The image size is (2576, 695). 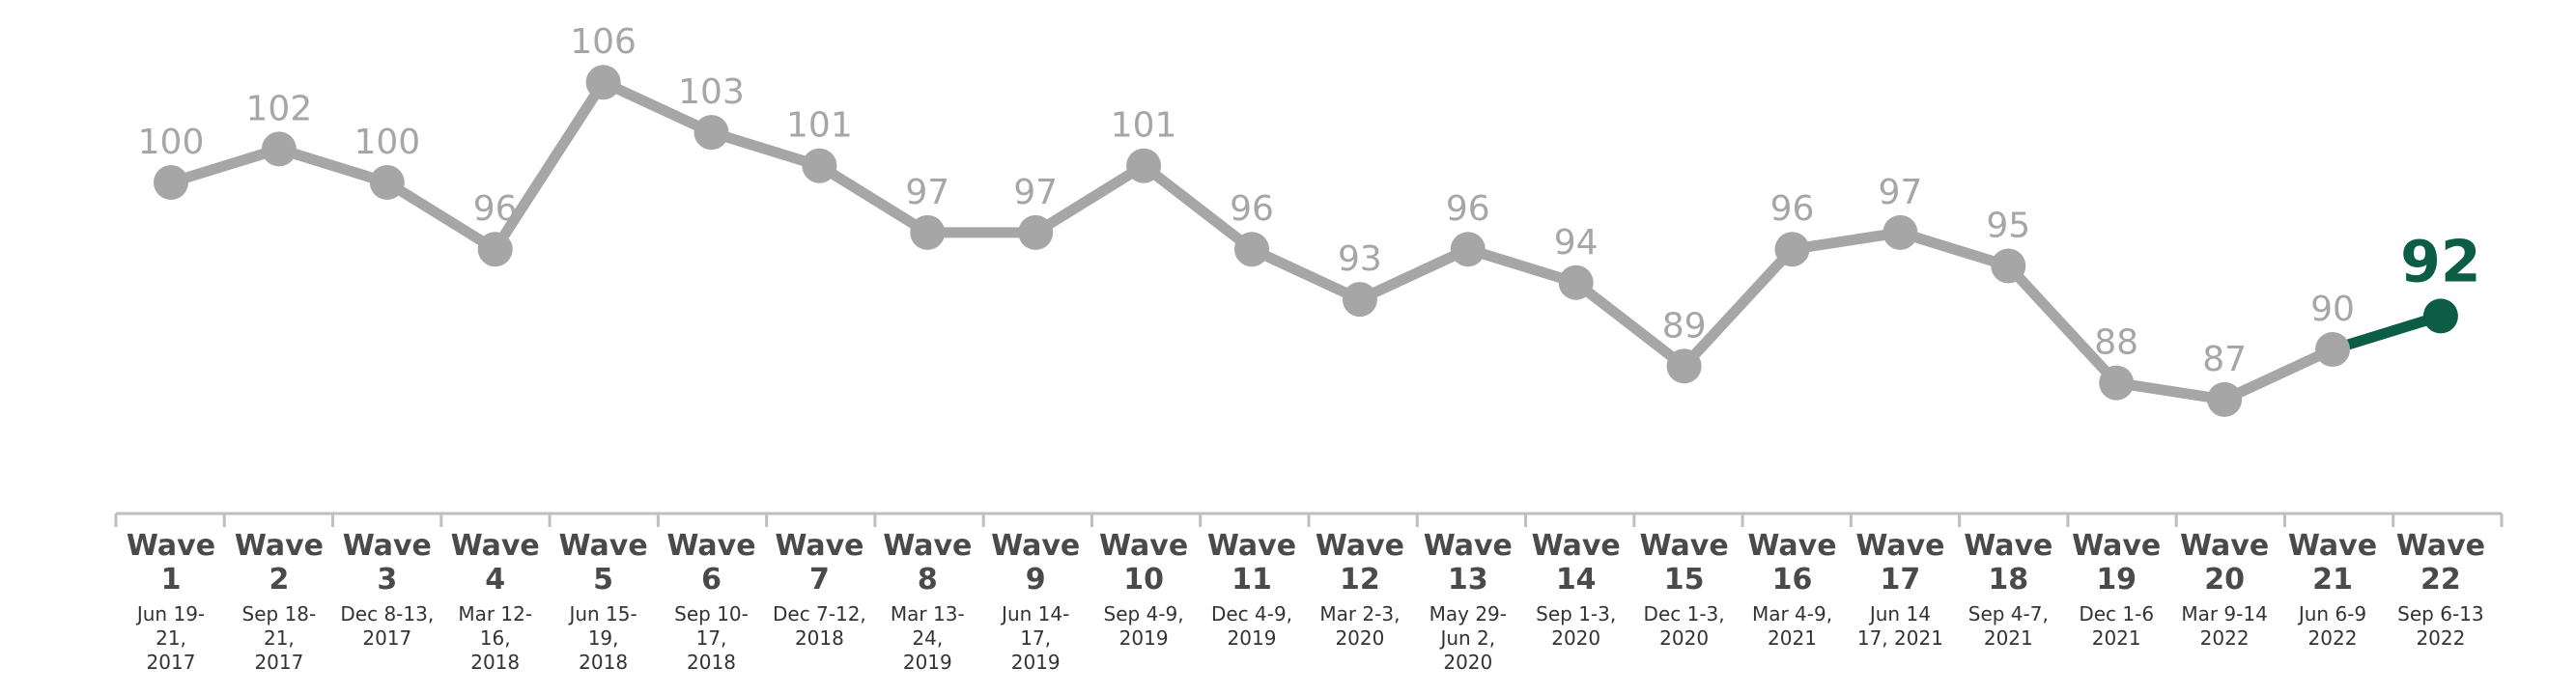 I want to click on x-tick-label-wave-number: 4, so click(x=495, y=580).